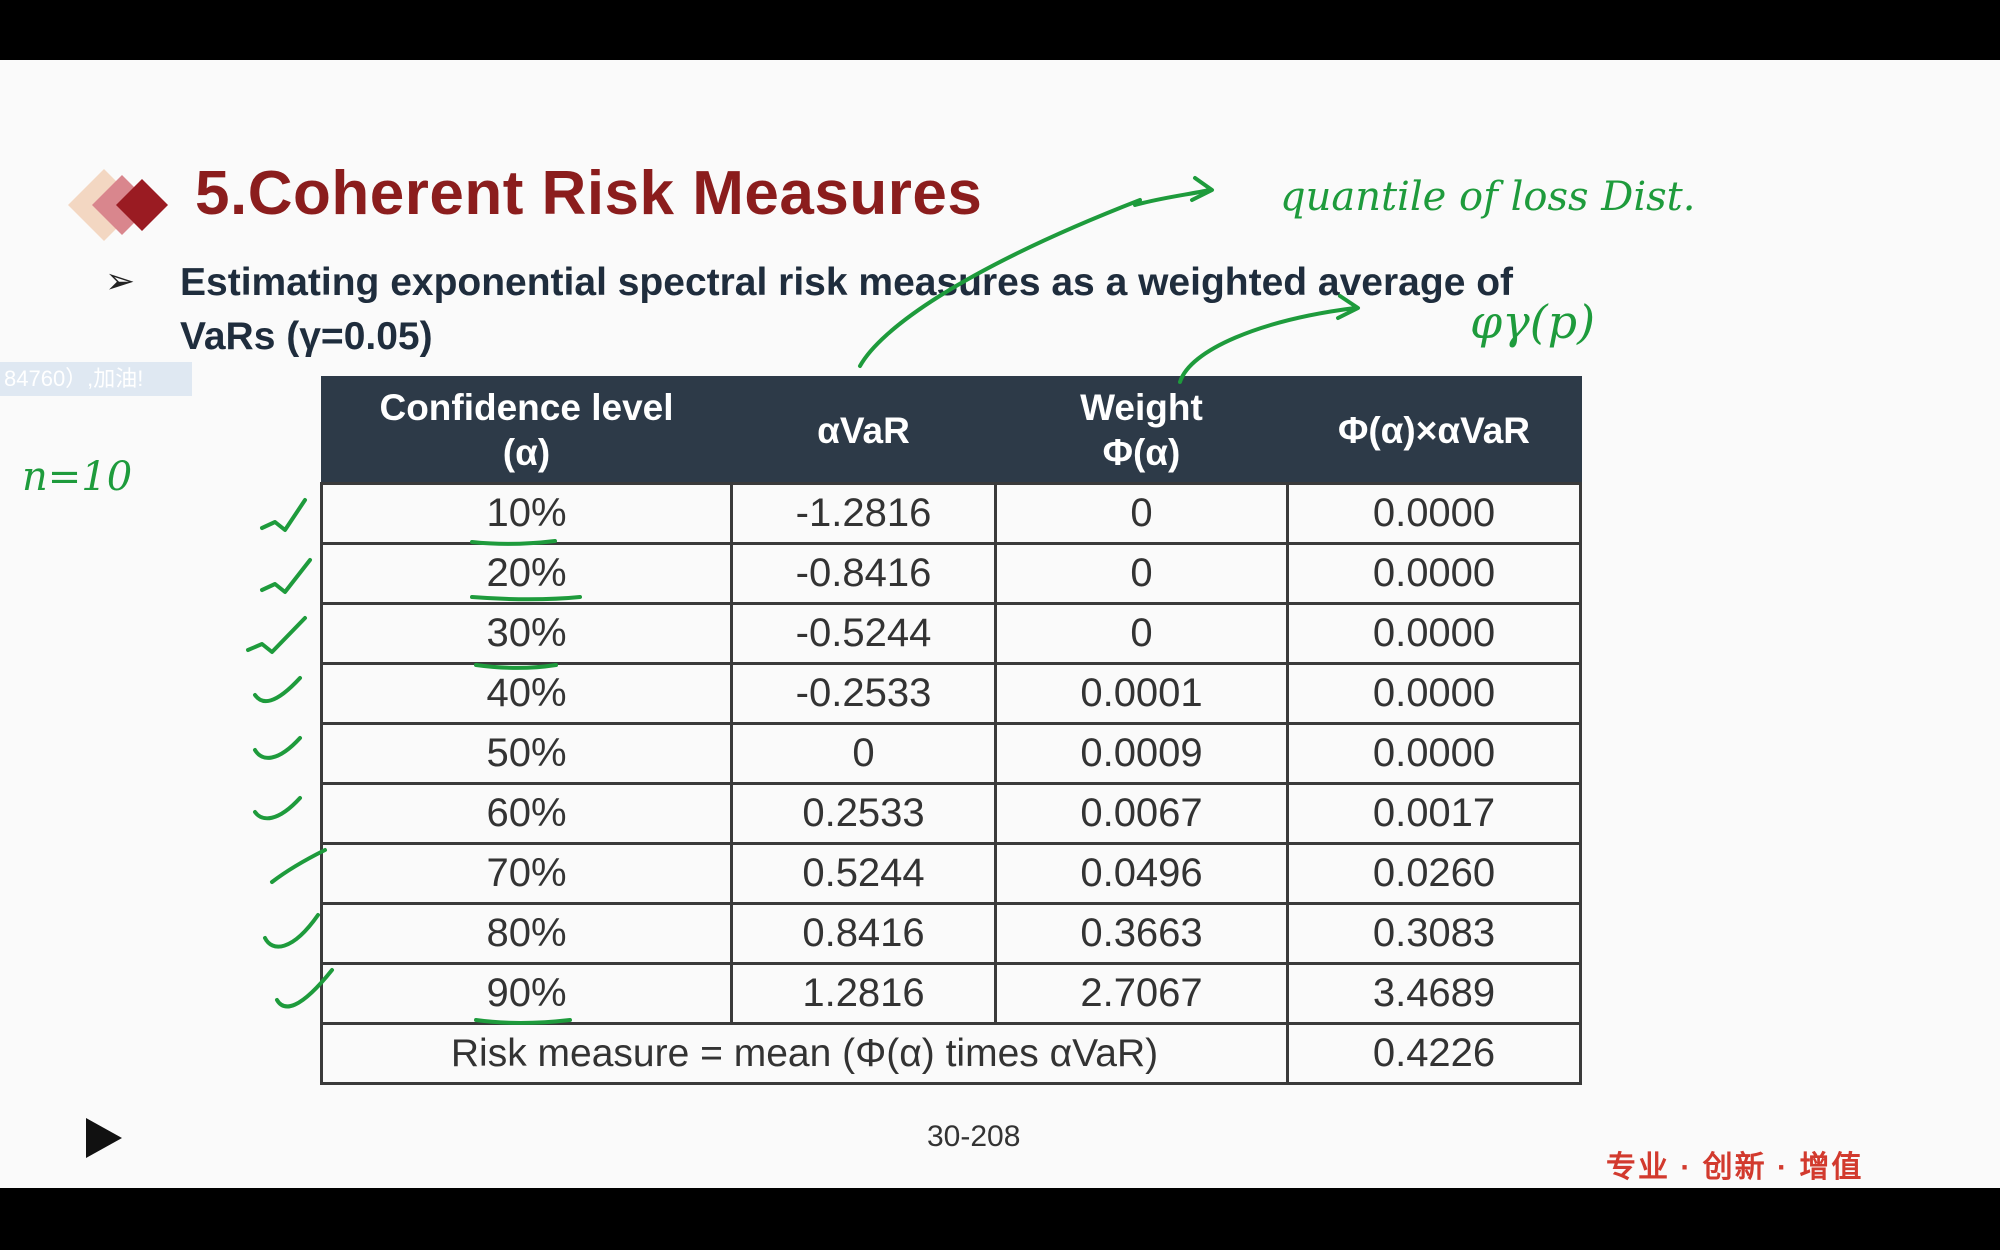 The width and height of the screenshot is (2000, 1250). Describe the element at coordinates (118, 205) in the screenshot. I see `title-diamond-icon` at that location.